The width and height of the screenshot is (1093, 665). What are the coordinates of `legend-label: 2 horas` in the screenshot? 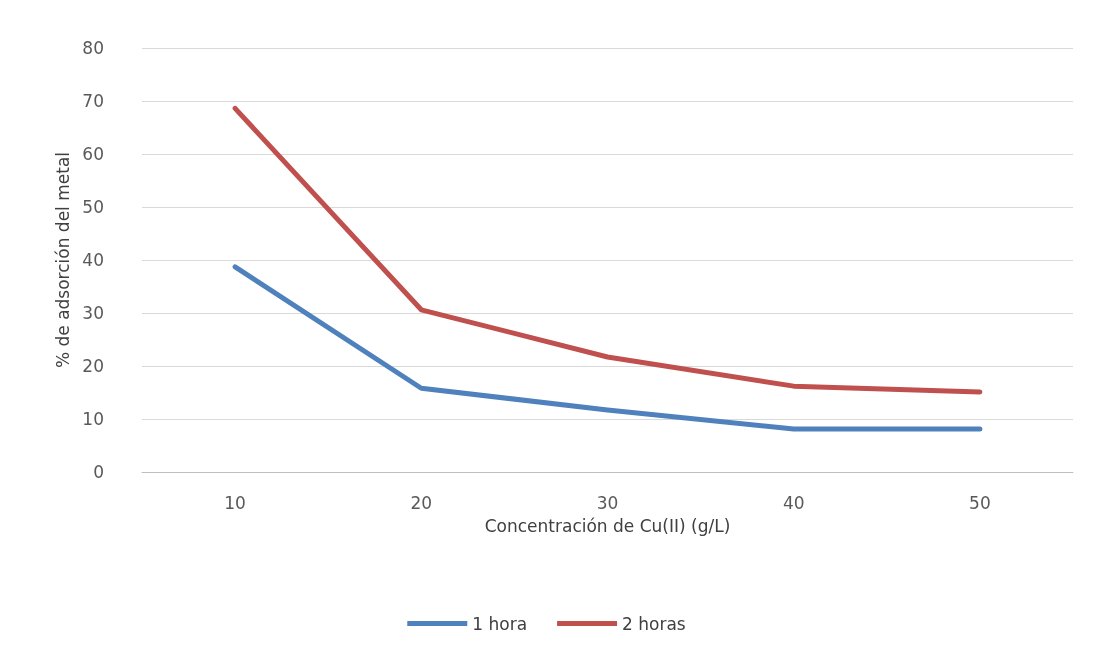 It's located at (654, 623).